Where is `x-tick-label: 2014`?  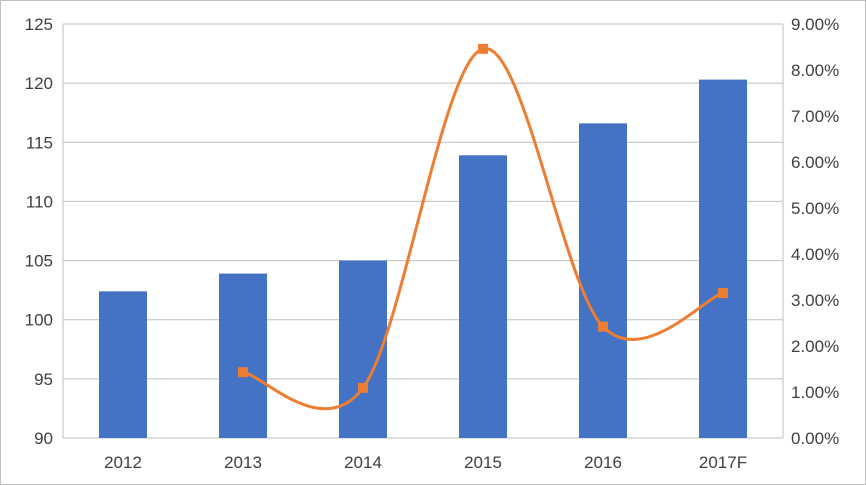 x-tick-label: 2014 is located at coordinates (363, 462).